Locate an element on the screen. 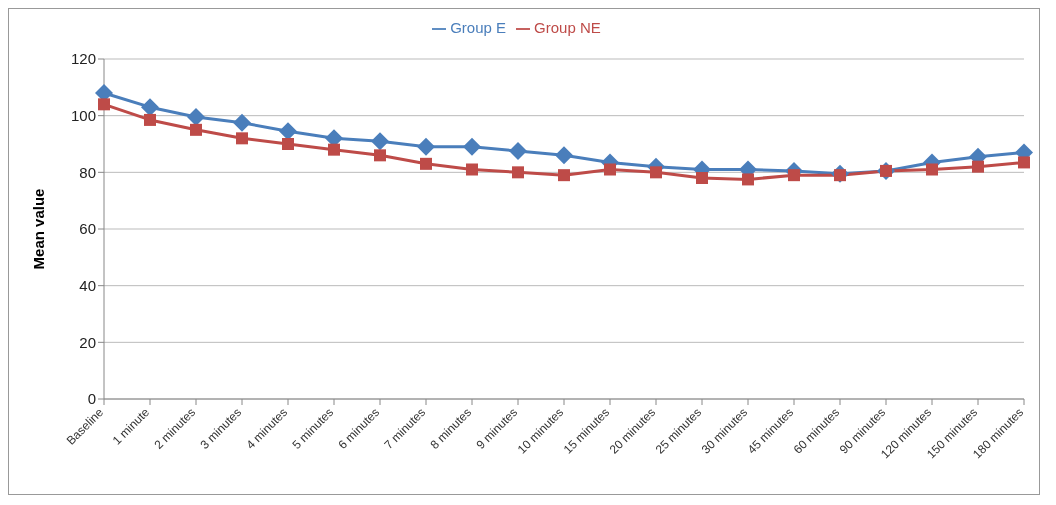 The image size is (1056, 505). y-tick-label: 20 is located at coordinates (87, 342).